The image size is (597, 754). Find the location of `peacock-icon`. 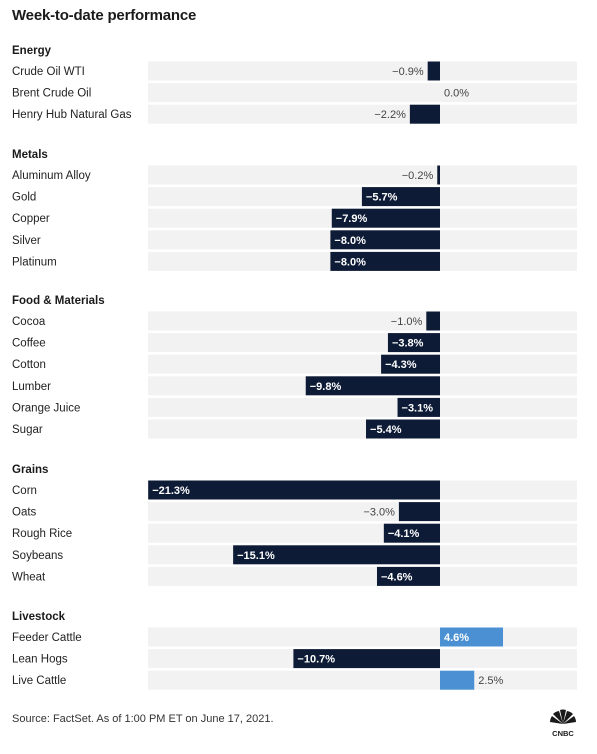

peacock-icon is located at coordinates (563, 716).